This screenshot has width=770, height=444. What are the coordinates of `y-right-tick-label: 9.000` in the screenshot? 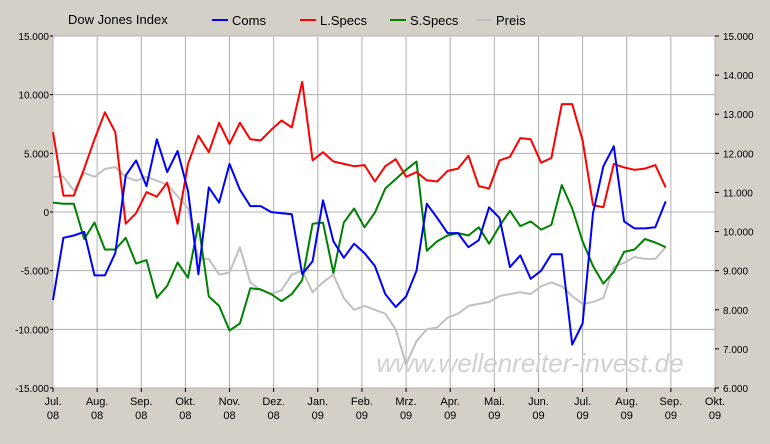 It's located at (735, 272).